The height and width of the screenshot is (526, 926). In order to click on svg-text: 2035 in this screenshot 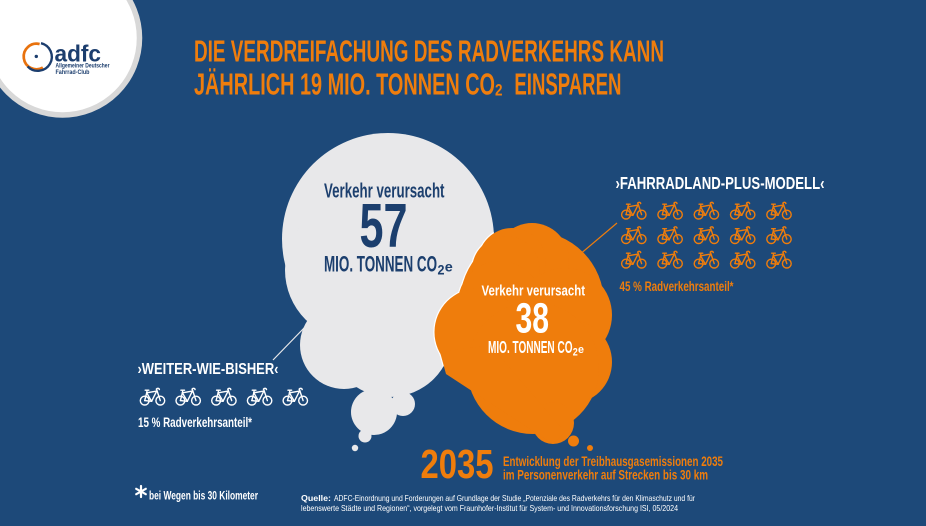, I will do `click(457, 464)`.